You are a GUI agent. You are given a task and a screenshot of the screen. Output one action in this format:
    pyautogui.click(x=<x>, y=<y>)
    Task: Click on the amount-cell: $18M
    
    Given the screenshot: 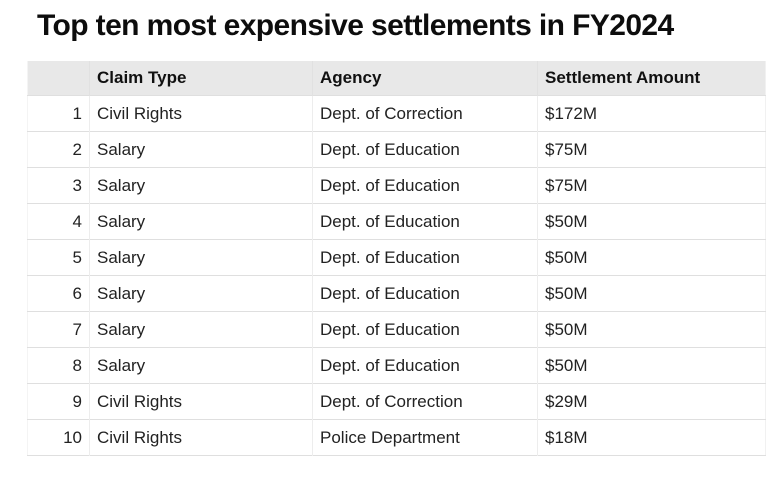 What is the action you would take?
    pyautogui.click(x=651, y=436)
    